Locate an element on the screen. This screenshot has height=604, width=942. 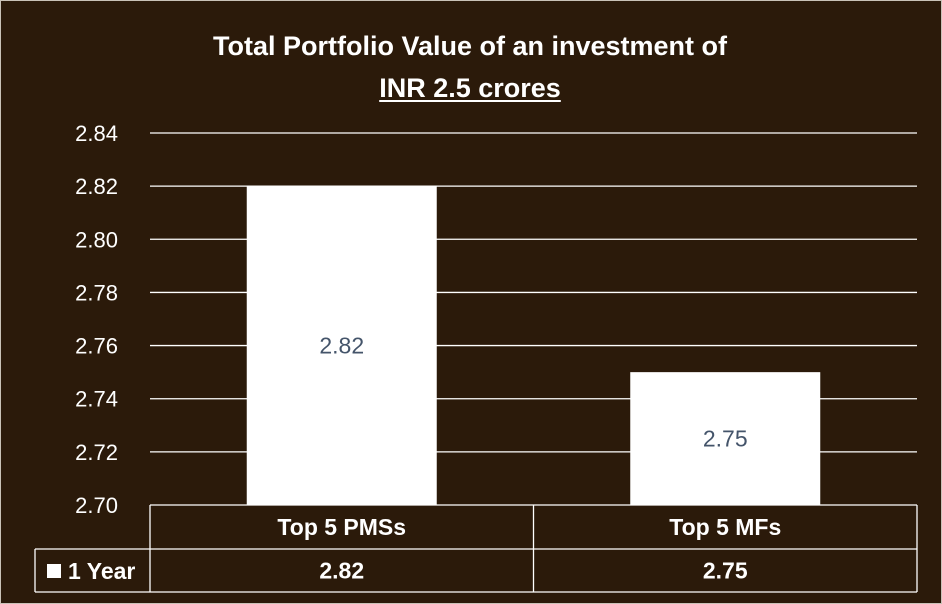
y-axis: 2.70 2.72 2.74 2.76 2.78 2.80 2.82 2.84 is located at coordinates (96, 319).